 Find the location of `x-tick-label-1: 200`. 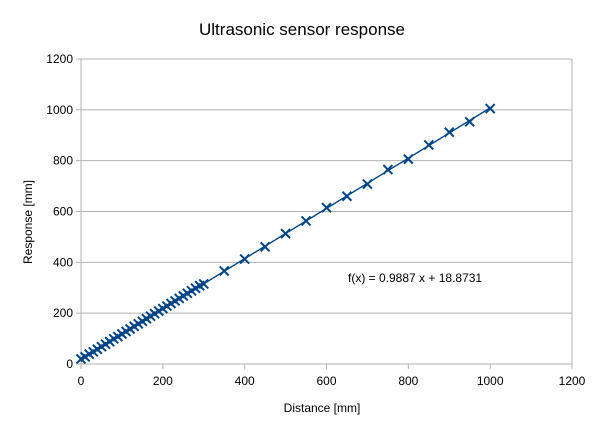

x-tick-label-1: 200 is located at coordinates (163, 381).